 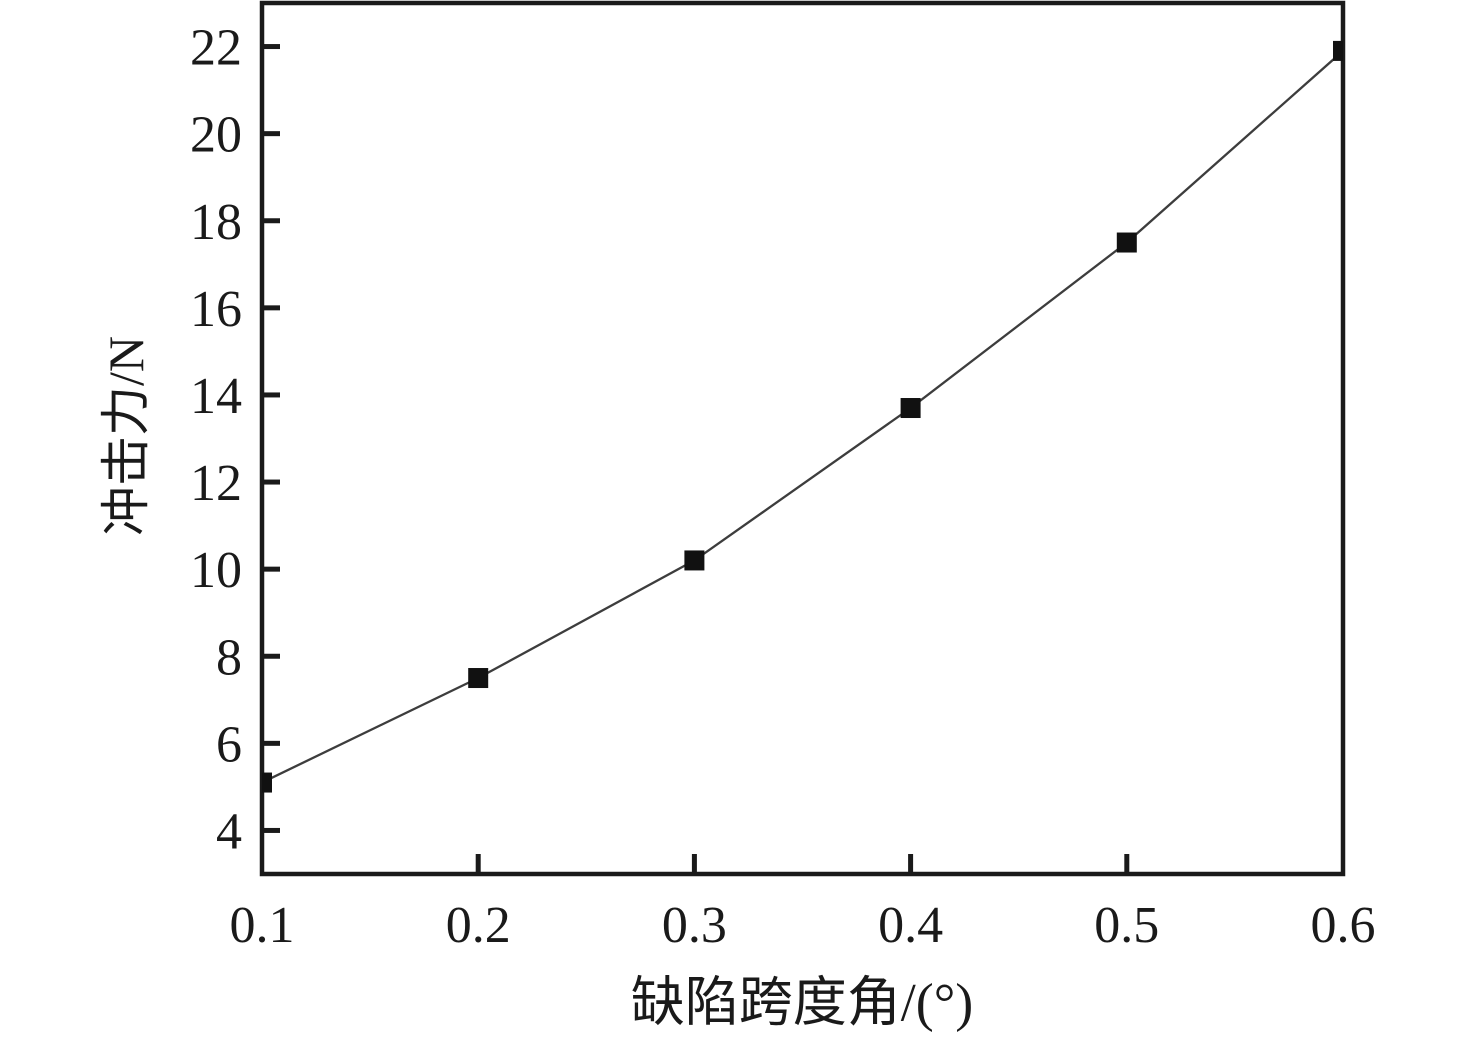 I want to click on y-axis-title: 冲击力/N, so click(x=126, y=436).